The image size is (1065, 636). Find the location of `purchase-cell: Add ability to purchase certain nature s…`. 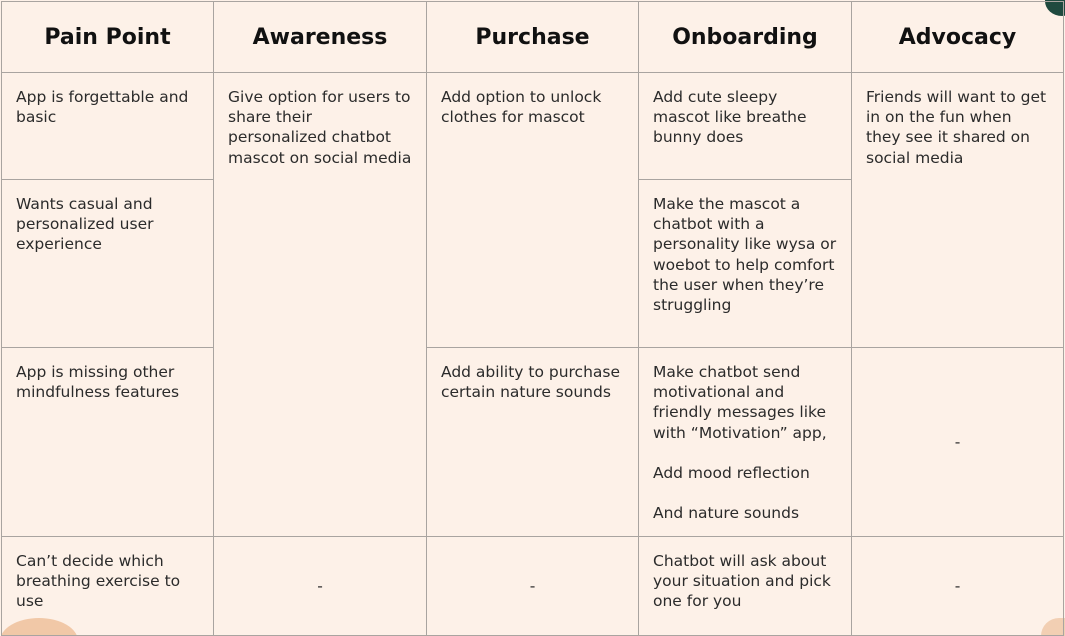

purchase-cell: Add ability to purchase certain nature s… is located at coordinates (532, 442).